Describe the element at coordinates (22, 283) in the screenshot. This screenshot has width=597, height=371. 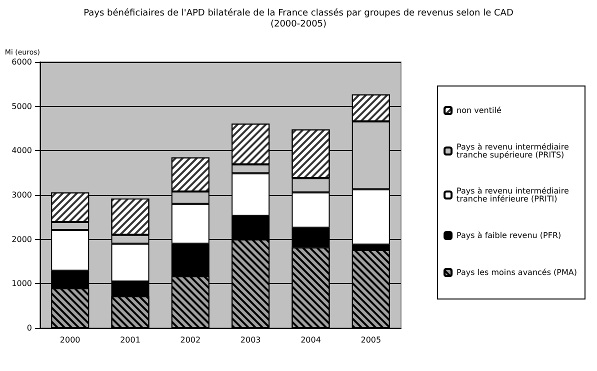
I see `y-tick-label: 1000` at that location.